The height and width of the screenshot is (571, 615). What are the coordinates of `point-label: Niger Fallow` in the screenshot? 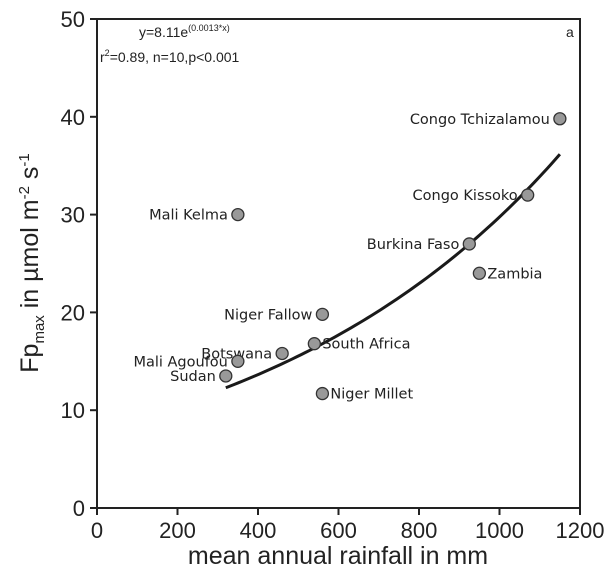 It's located at (268, 315).